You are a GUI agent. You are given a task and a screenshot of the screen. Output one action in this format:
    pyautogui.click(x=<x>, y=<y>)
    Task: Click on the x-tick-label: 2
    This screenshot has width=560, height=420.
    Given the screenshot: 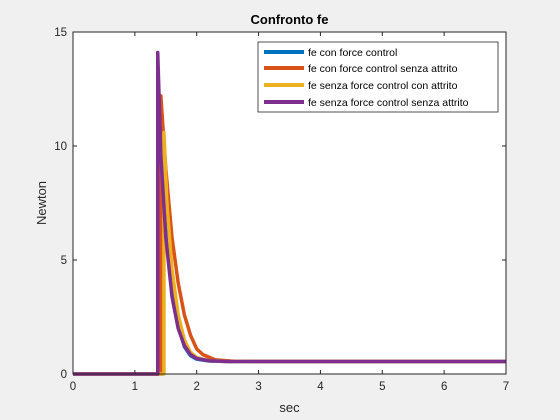 What is the action you would take?
    pyautogui.click(x=197, y=387)
    